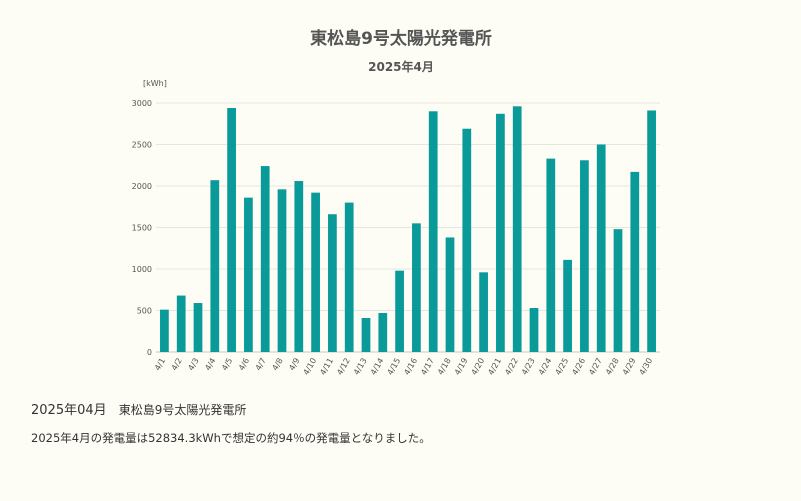 Image resolution: width=801 pixels, height=501 pixels. I want to click on caption-heading: 2025年04月 東松島9号太陽光発電所, so click(138, 408).